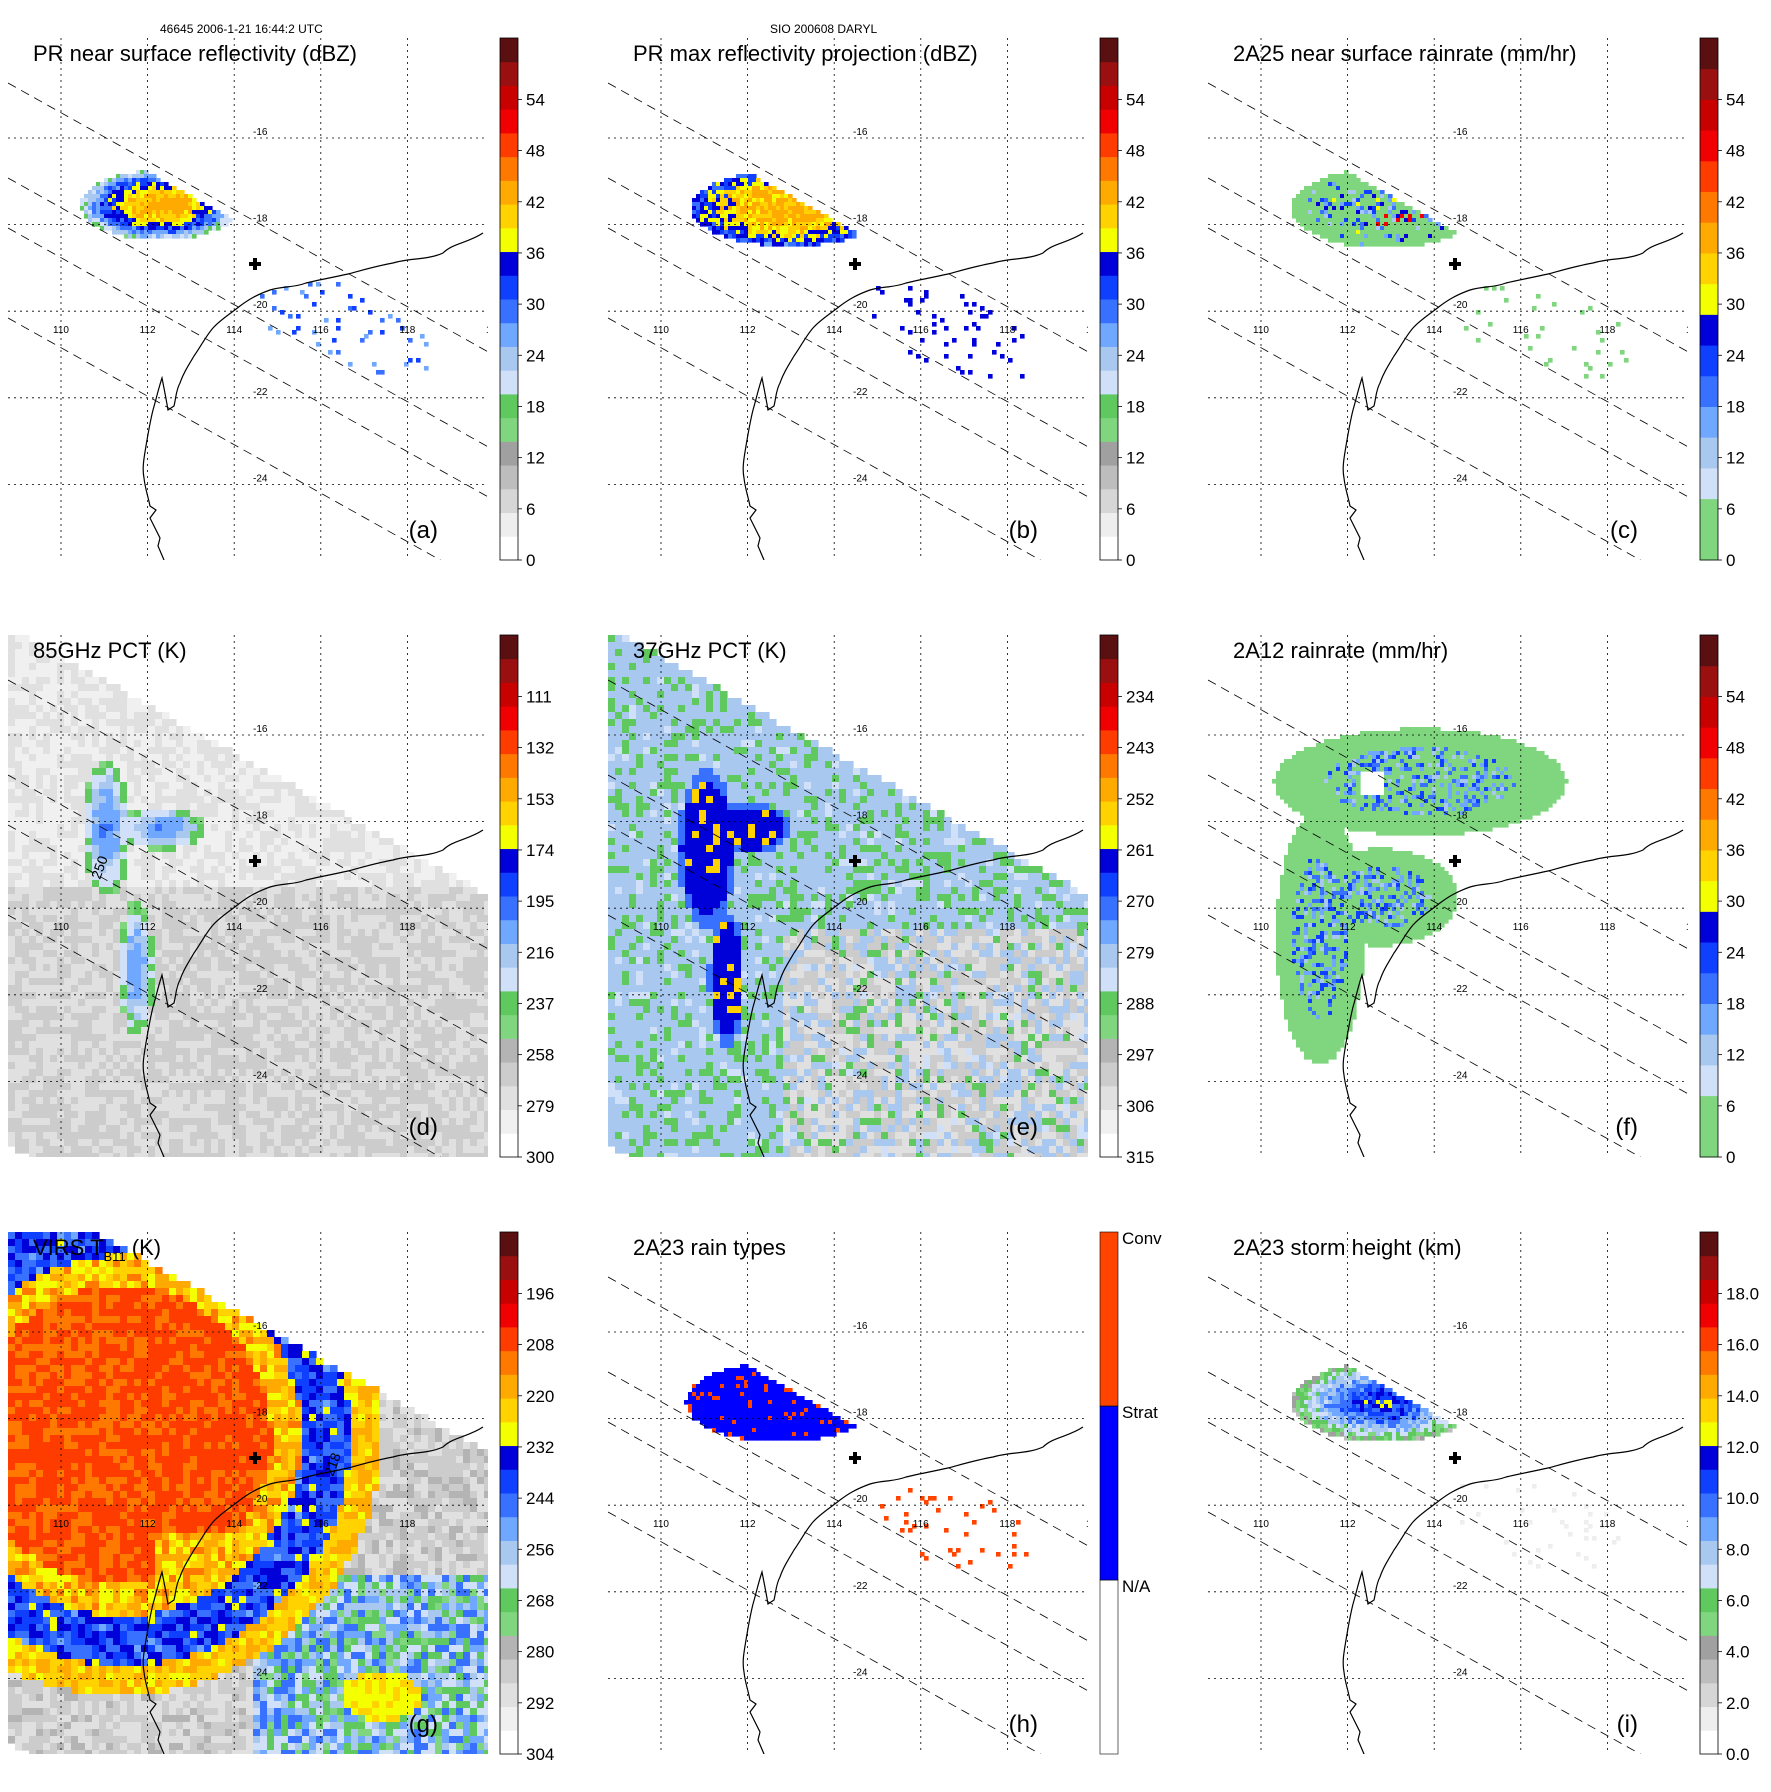 This screenshot has width=1771, height=1792. What do you see at coordinates (823, 29) in the screenshot?
I see `header-storm-name: SIO 200608 DARYL` at bounding box center [823, 29].